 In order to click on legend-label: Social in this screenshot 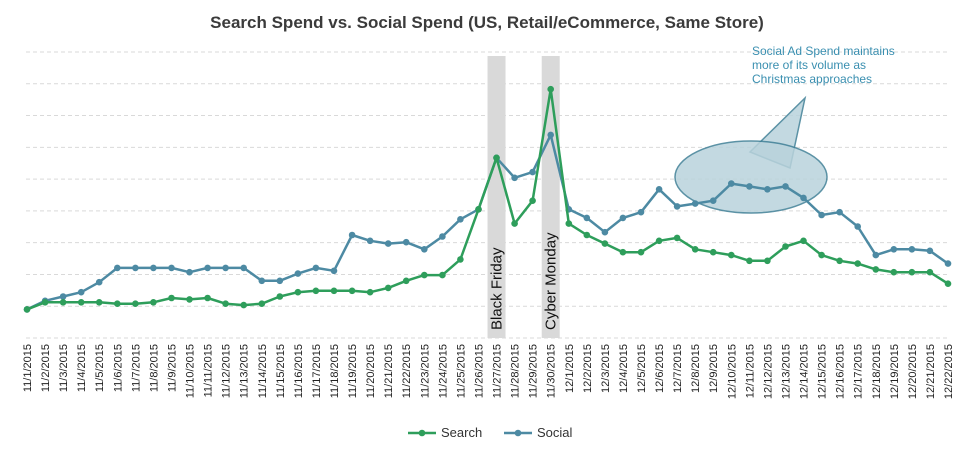, I will do `click(555, 432)`.